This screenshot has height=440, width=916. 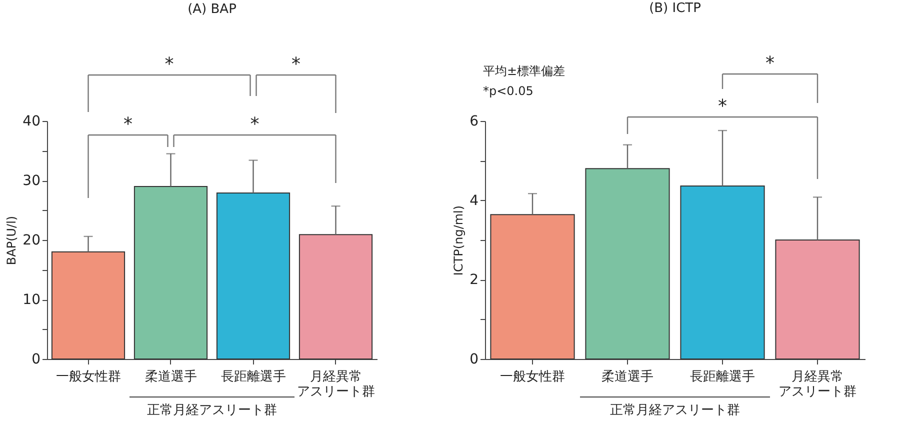 What do you see at coordinates (524, 71) in the screenshot?
I see `text: 平均±標準偏差` at bounding box center [524, 71].